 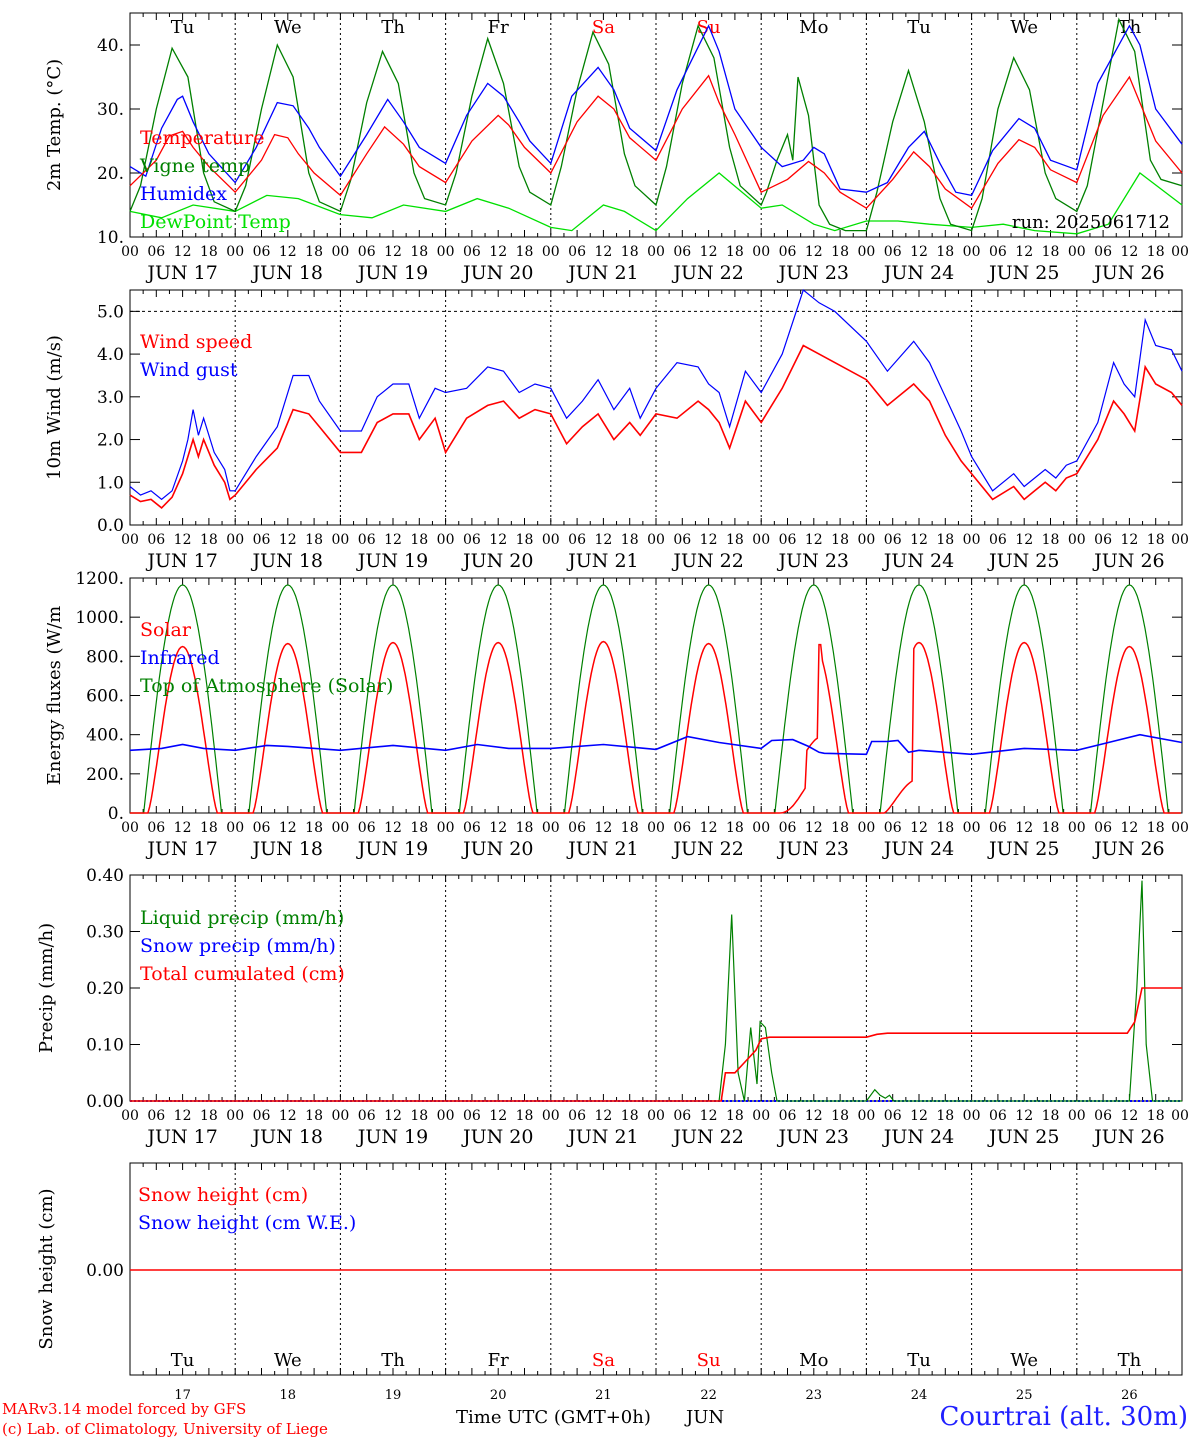 I want to click on day-number-label: 23, so click(x=814, y=1395).